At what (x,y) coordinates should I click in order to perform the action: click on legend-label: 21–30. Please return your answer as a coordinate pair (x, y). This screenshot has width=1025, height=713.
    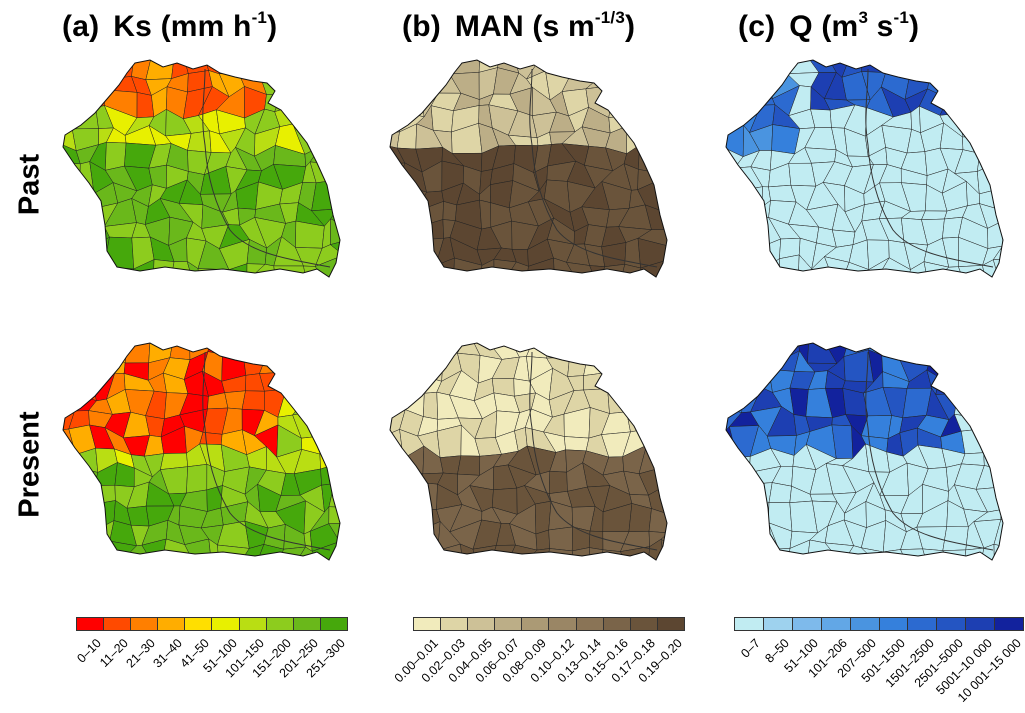
    Looking at the image, I should click on (140, 653).